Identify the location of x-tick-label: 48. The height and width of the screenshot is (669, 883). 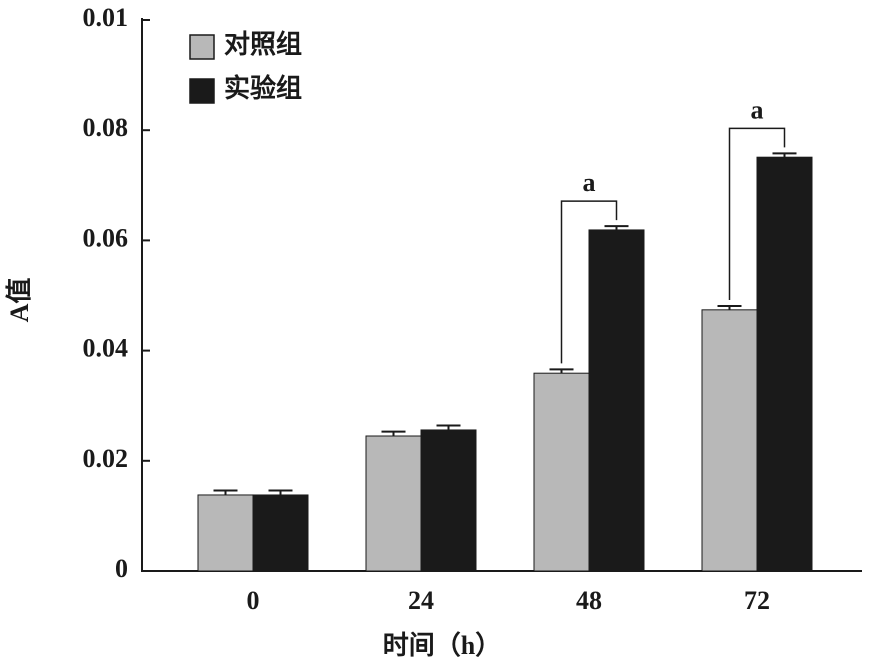
(589, 600).